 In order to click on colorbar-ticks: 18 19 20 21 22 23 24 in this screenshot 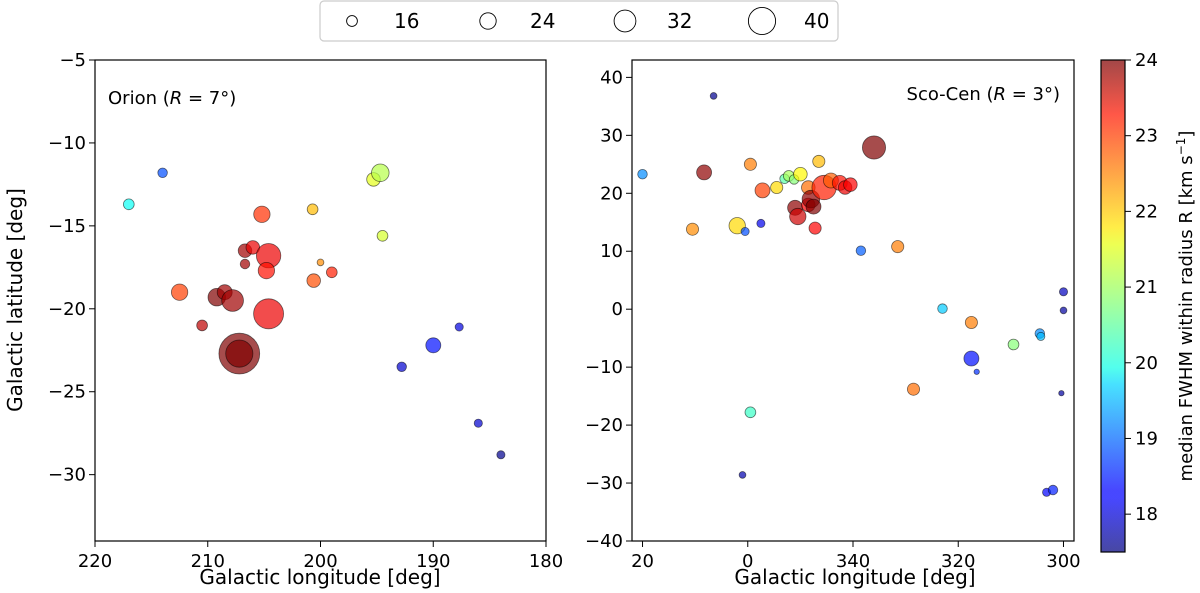, I will do `click(1141, 287)`.